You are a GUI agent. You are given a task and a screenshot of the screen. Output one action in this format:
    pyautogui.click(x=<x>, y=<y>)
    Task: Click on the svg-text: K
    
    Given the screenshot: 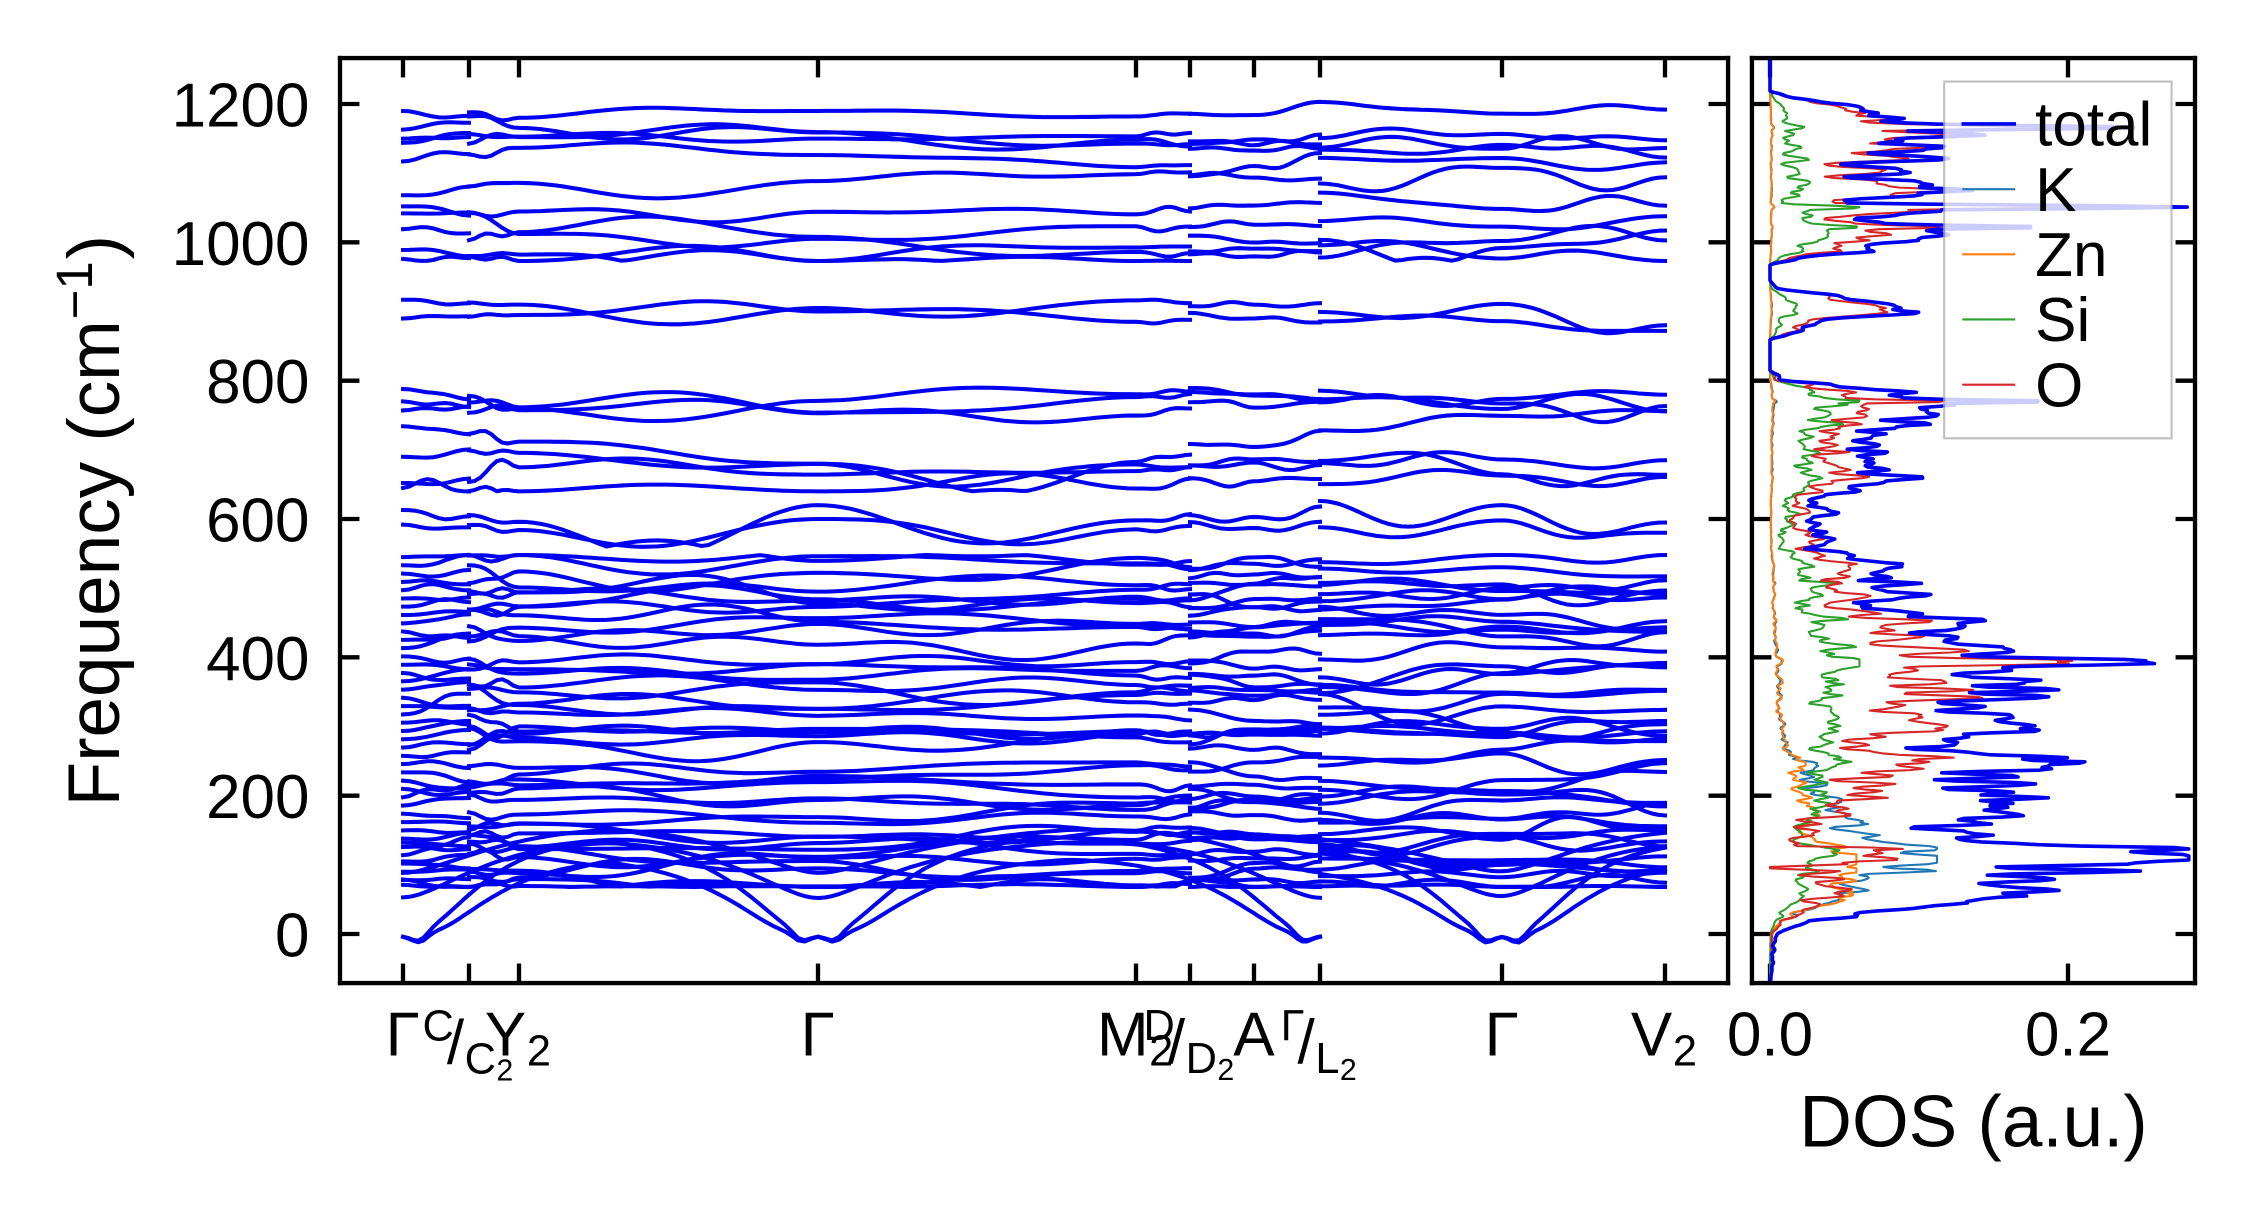 What is the action you would take?
    pyautogui.click(x=2055, y=190)
    